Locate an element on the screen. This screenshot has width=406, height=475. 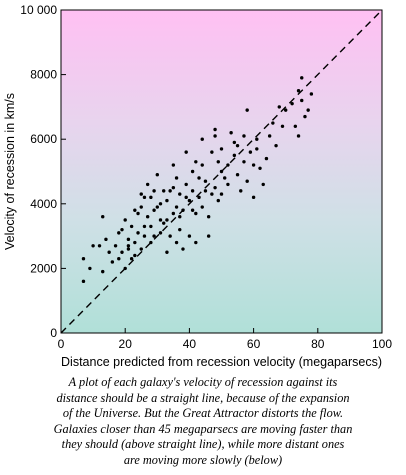
x-axis-ticks: 0 20 40 60 80 100 is located at coordinates (225, 339).